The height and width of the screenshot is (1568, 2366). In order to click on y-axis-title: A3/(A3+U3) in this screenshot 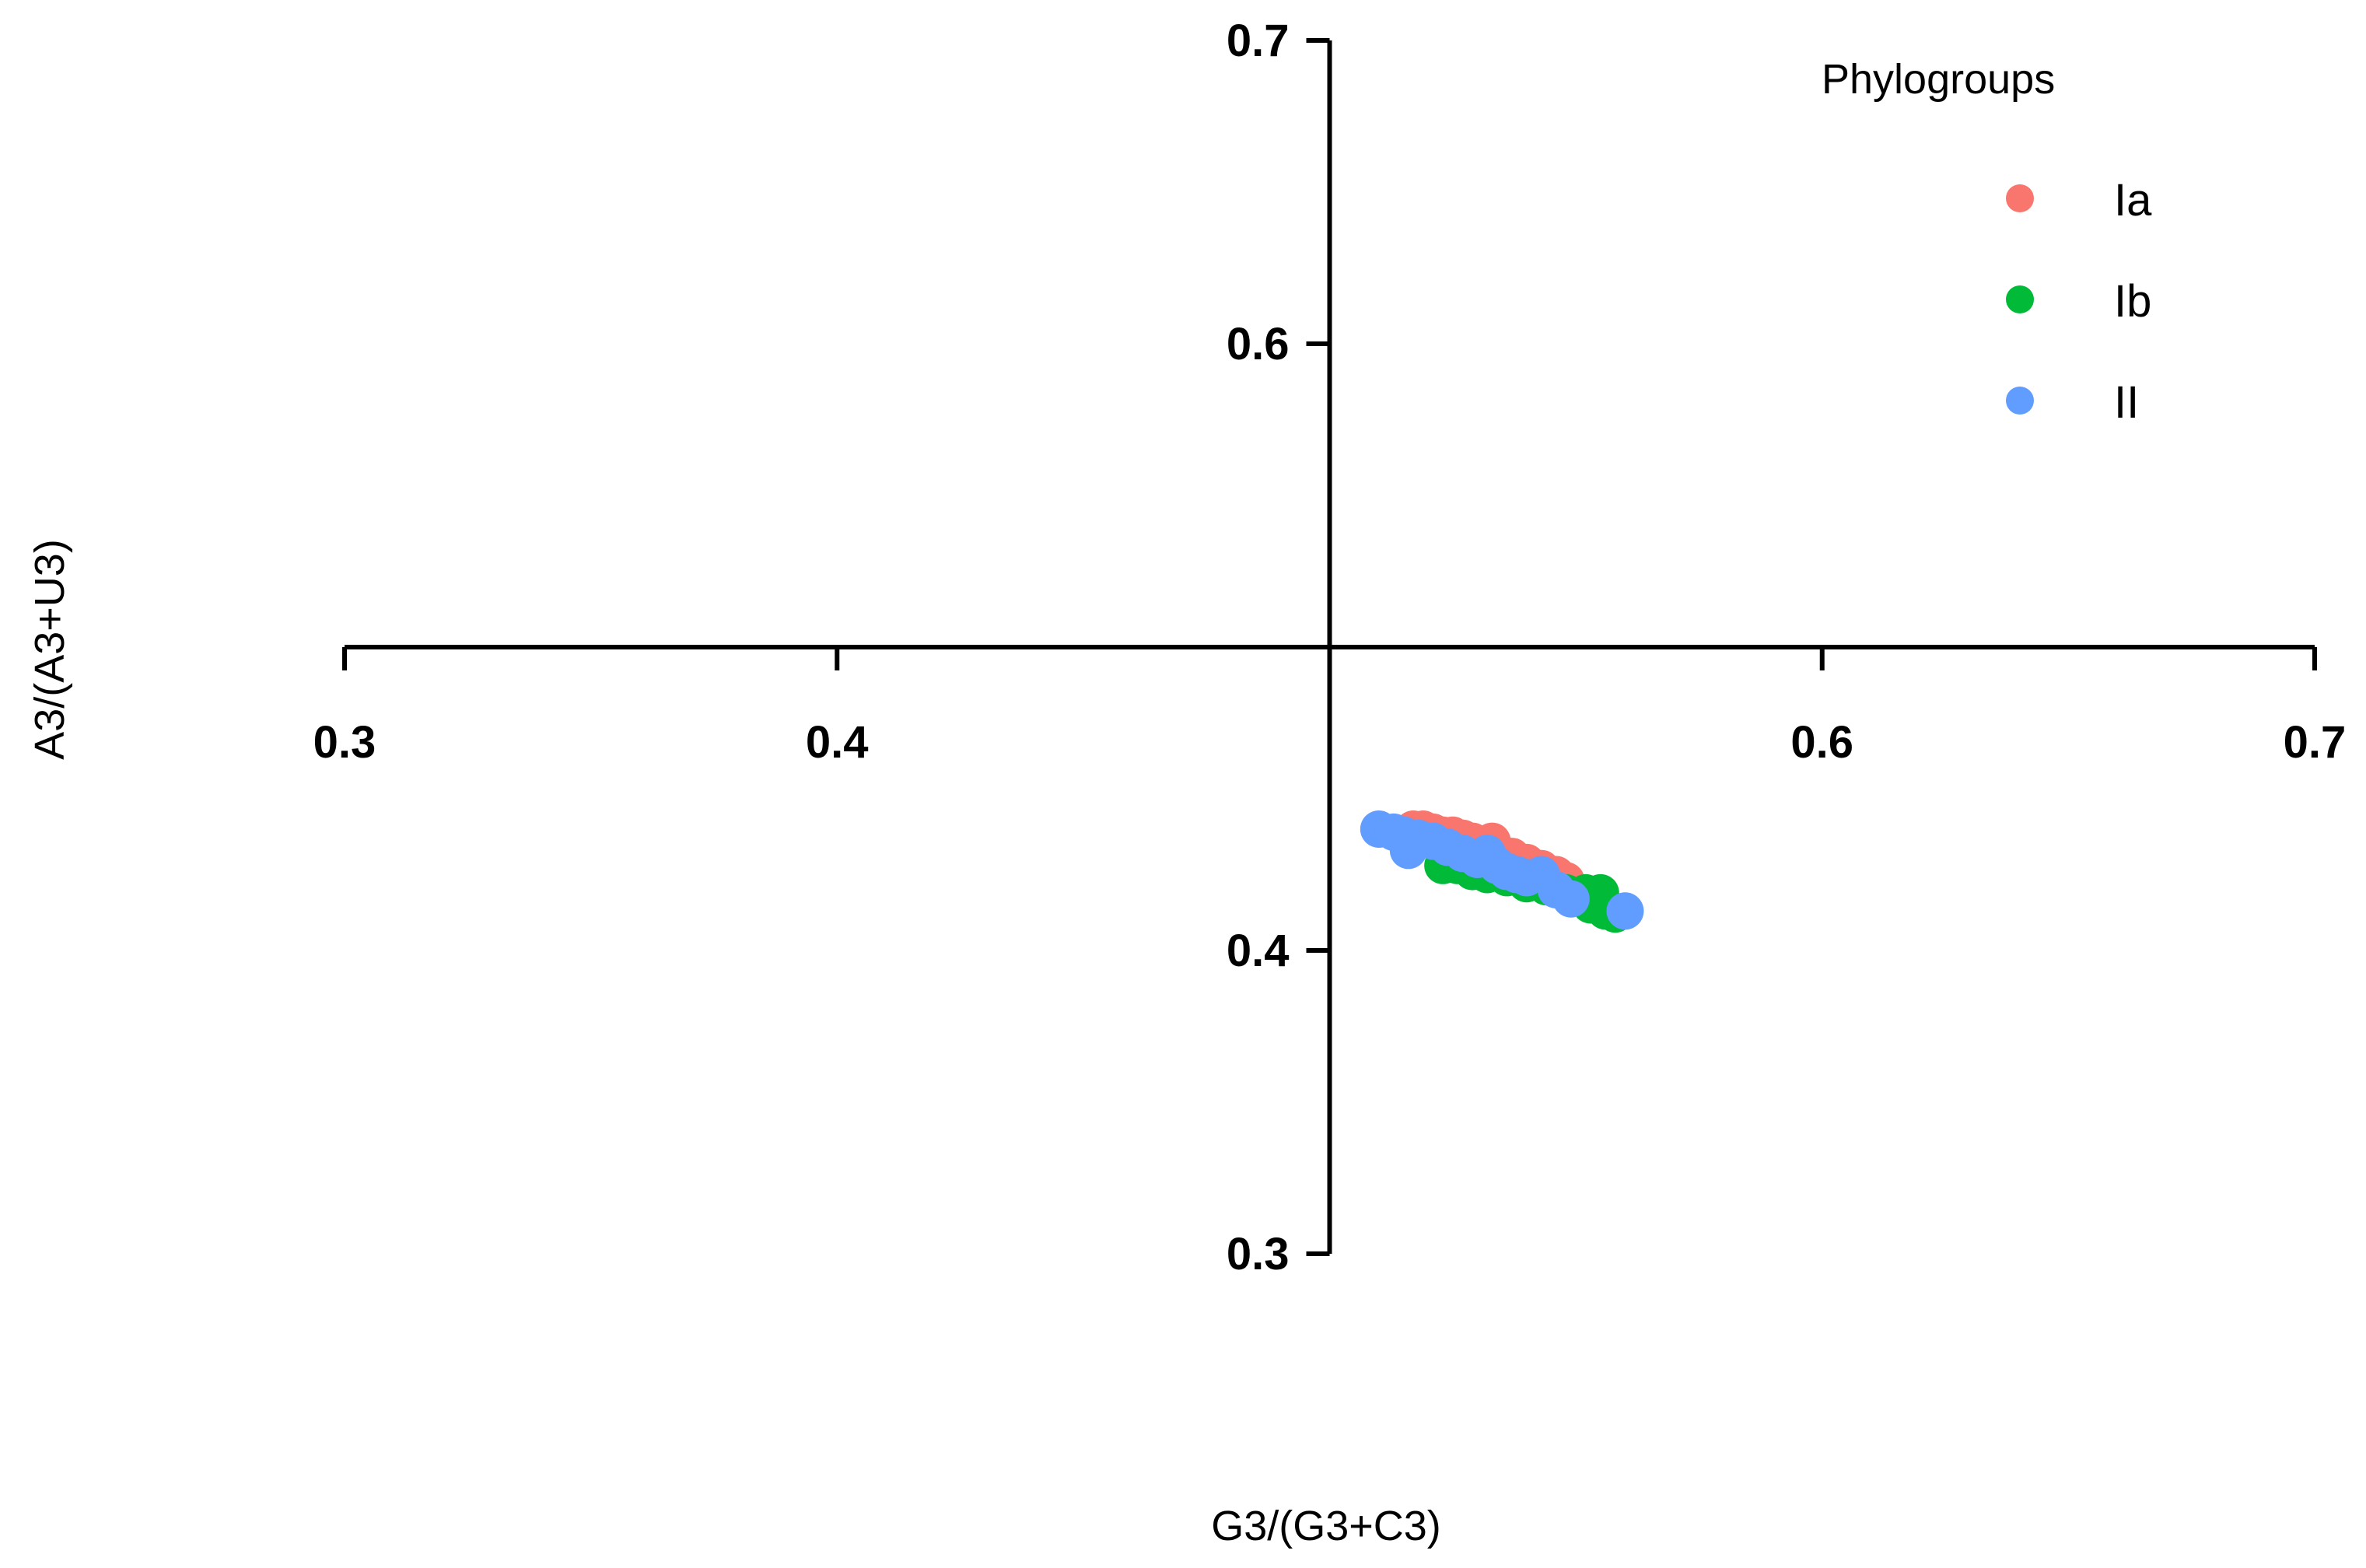, I will do `click(49, 650)`.